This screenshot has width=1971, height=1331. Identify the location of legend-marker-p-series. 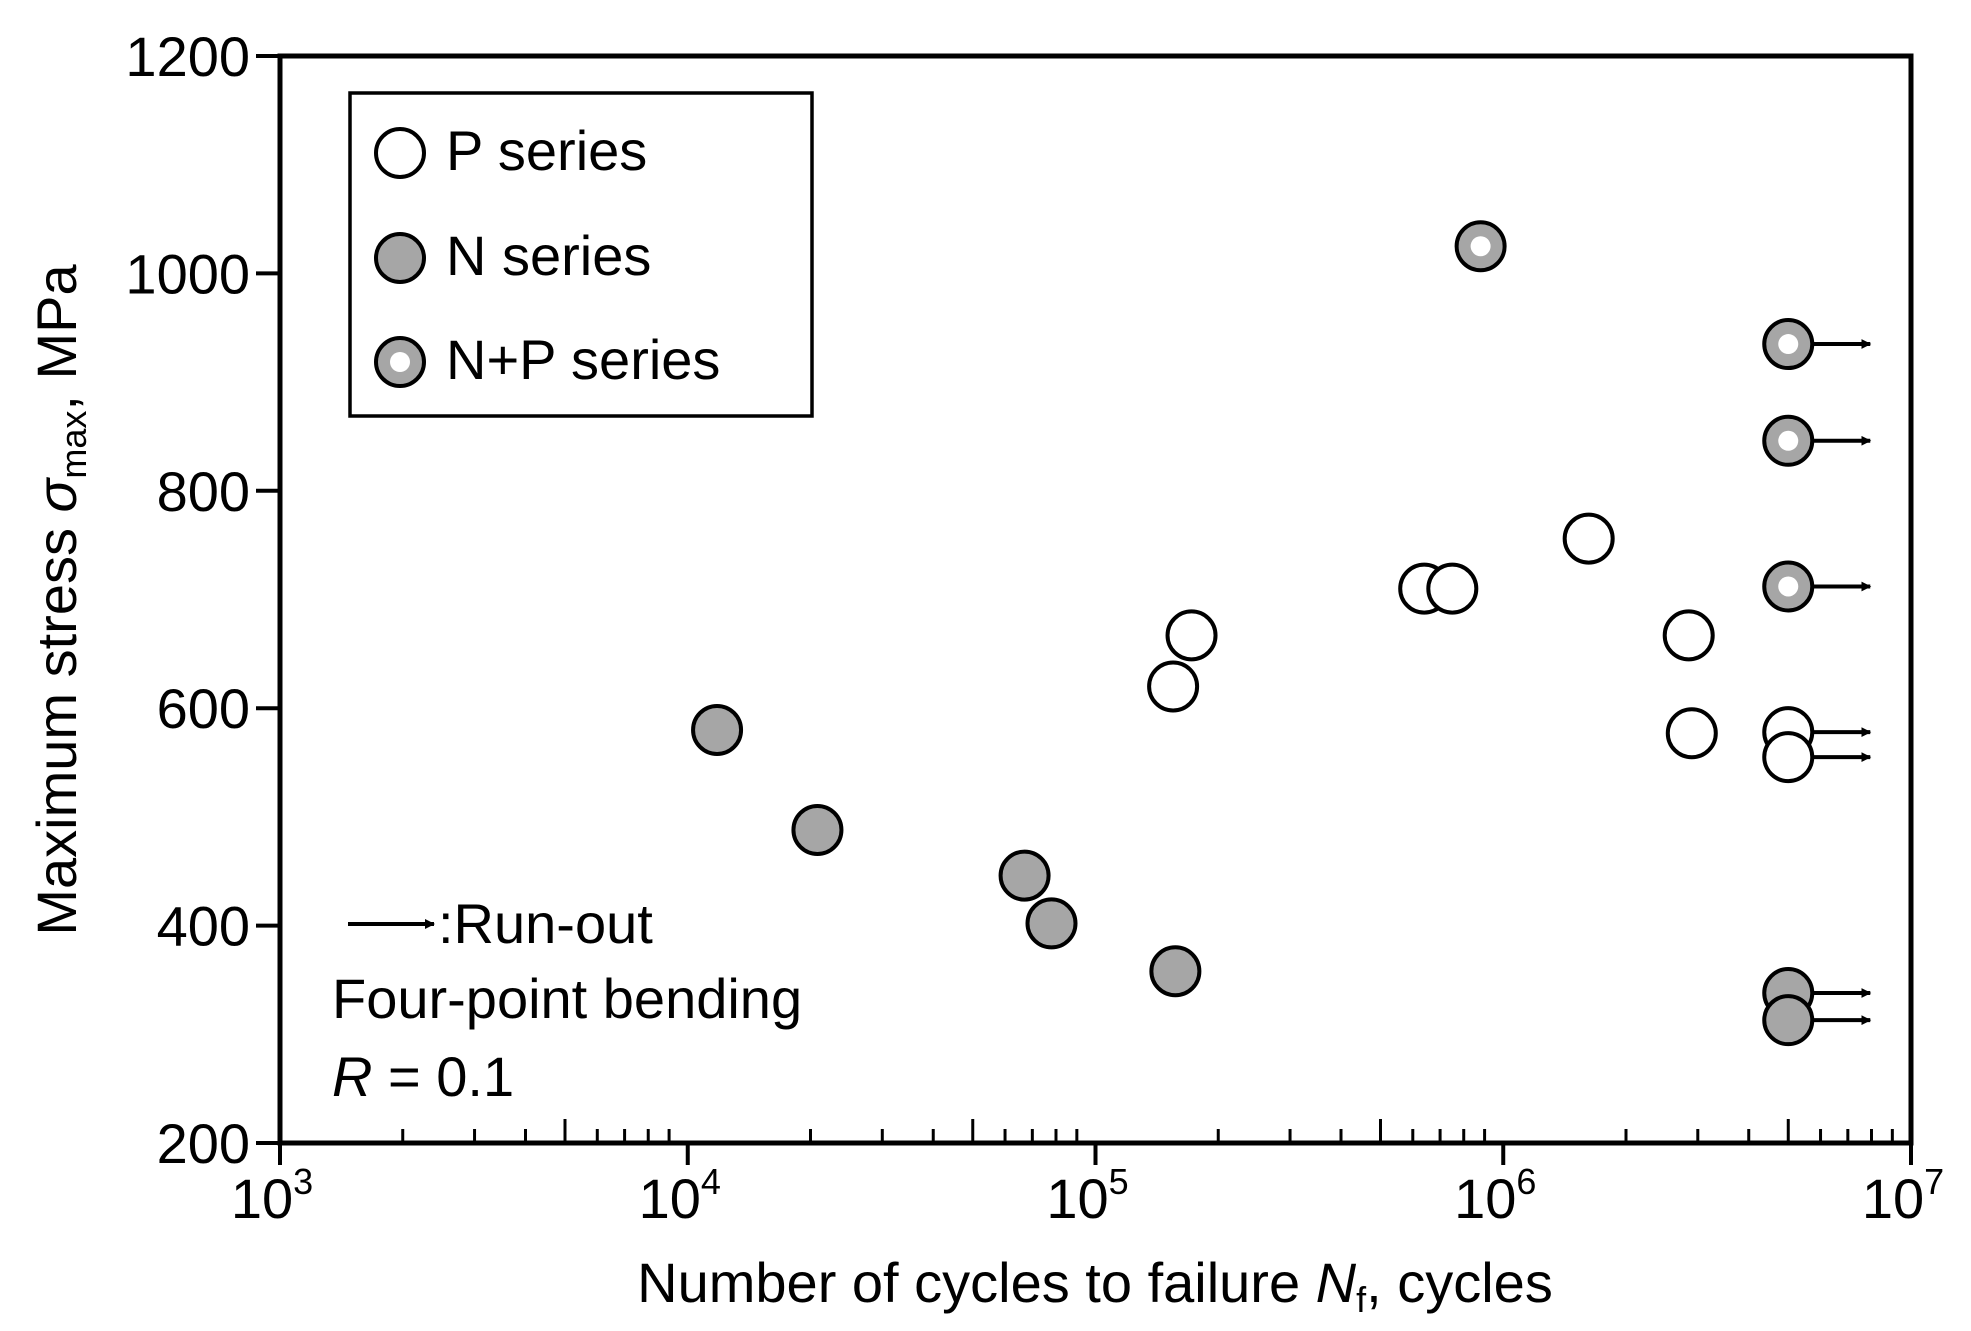
(400, 153).